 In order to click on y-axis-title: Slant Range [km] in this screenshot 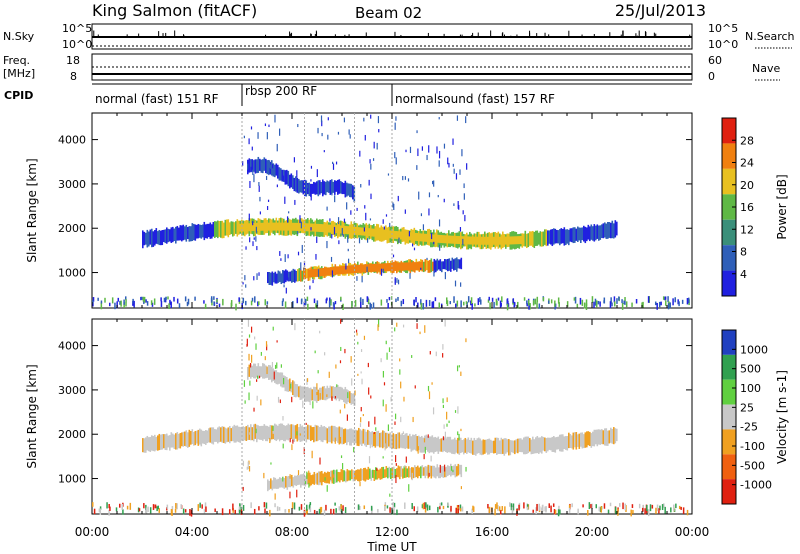, I will do `click(32, 210)`.